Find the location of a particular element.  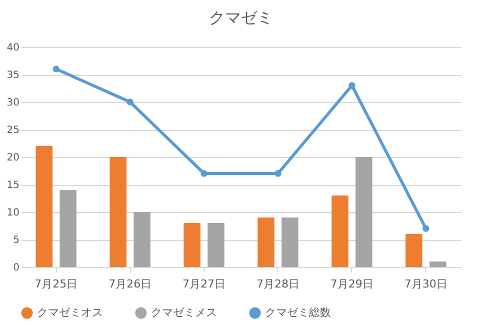

y-tick-label: 20 is located at coordinates (13, 158).